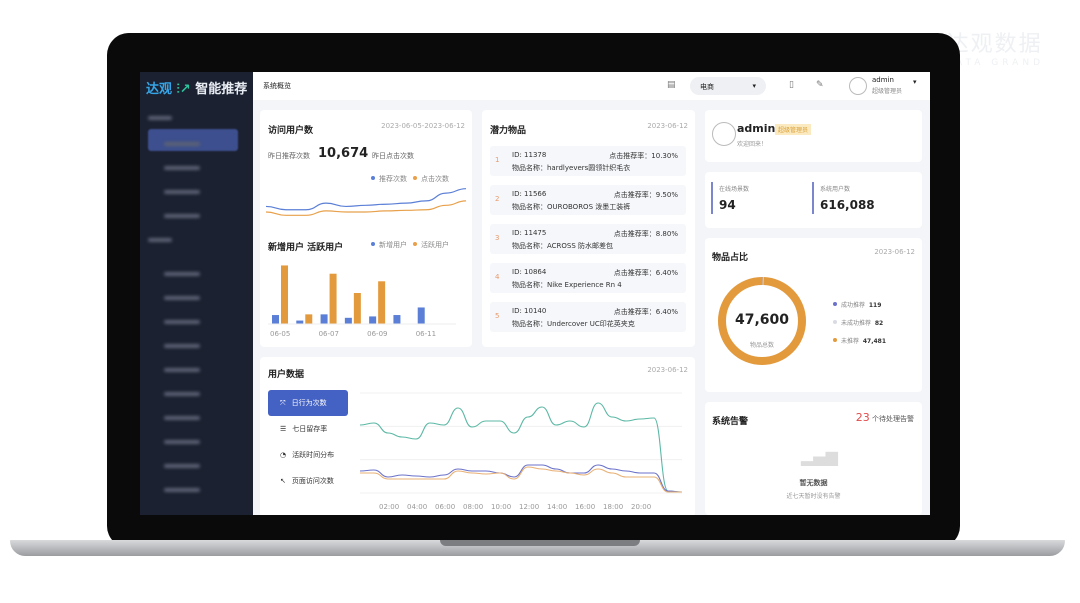 The height and width of the screenshot is (603, 1080). I want to click on alerts-card: 系统告警 23 个待处理告警 ▂▄▆ 暂无数据 近七天暂时没有告警, so click(813, 458).